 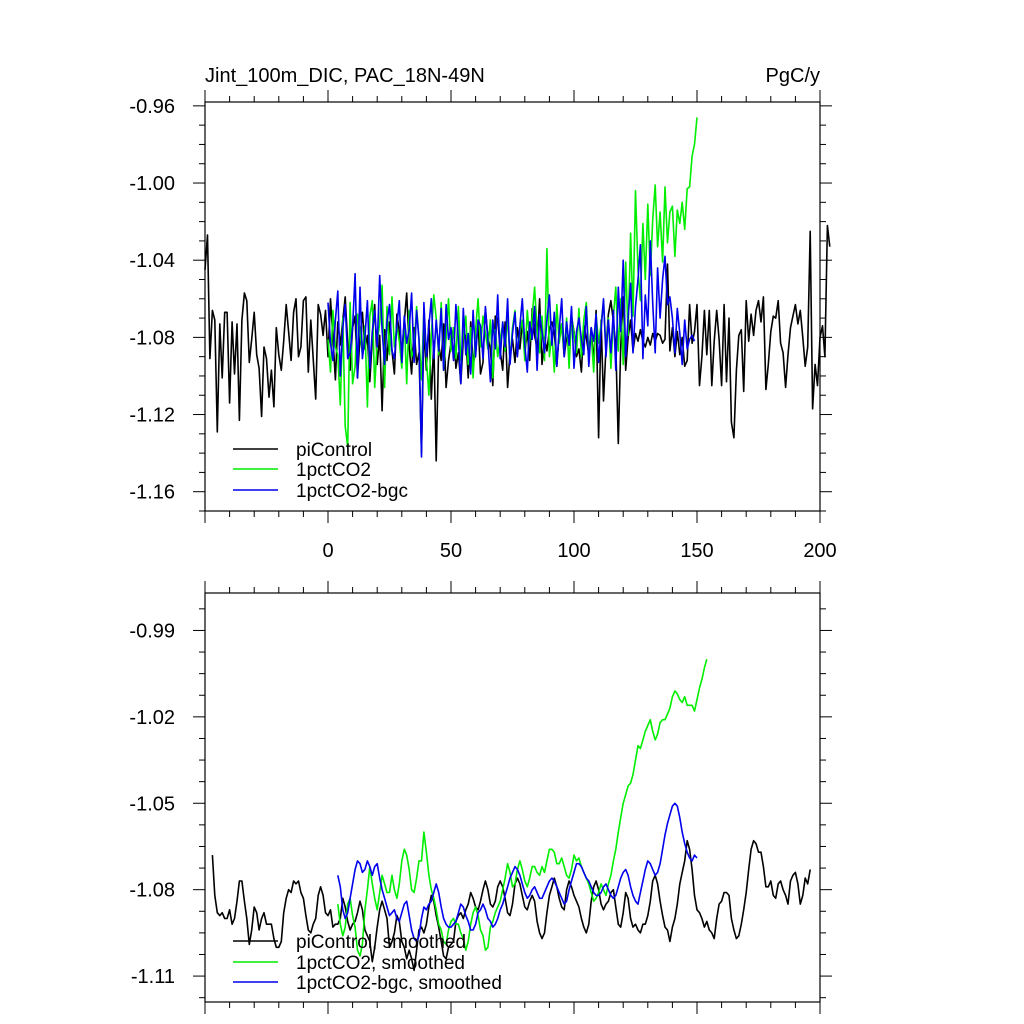 What do you see at coordinates (517, 872) in the screenshot?
I see `series-line-1pctco2-bgc-smoothed` at bounding box center [517, 872].